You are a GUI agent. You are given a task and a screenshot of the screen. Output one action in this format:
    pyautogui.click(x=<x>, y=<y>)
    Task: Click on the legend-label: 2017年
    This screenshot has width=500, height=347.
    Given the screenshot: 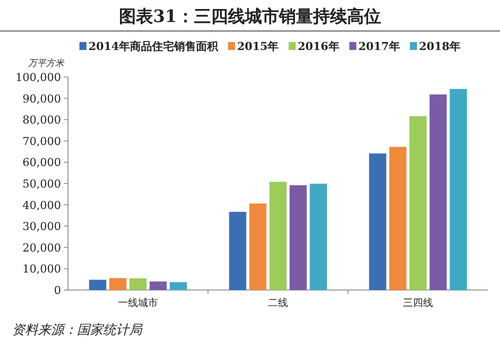 What is the action you would take?
    pyautogui.click(x=379, y=46)
    